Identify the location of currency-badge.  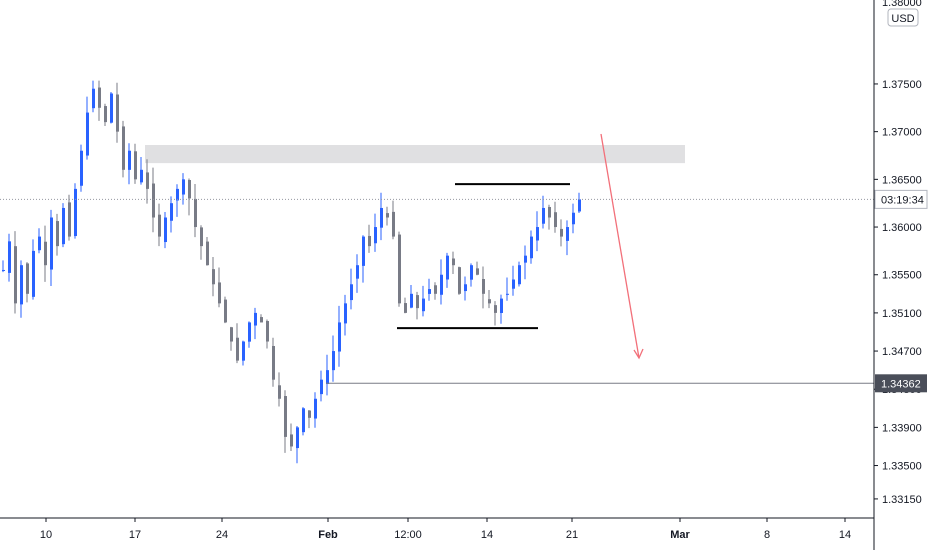
(903, 17).